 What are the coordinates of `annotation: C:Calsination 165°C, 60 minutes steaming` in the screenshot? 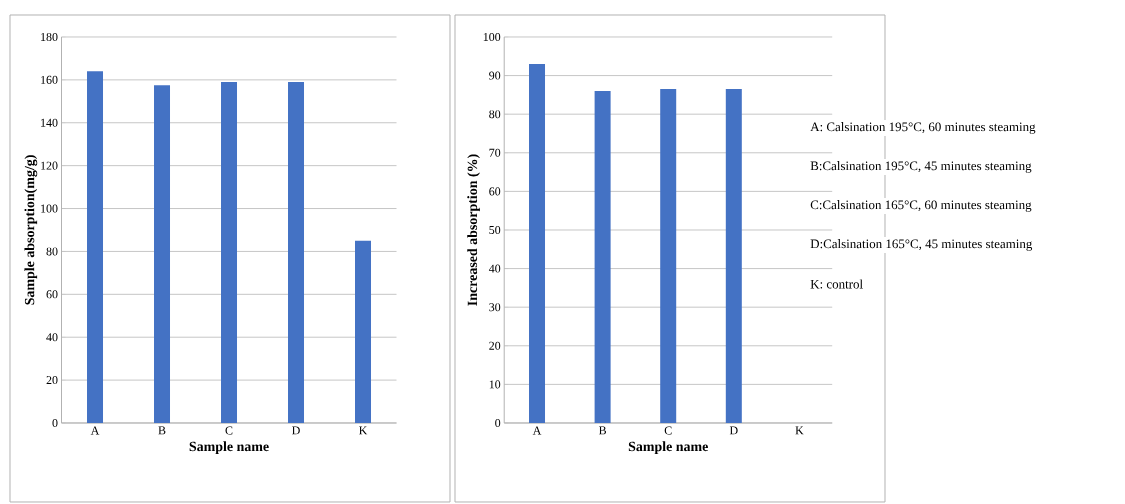 It's located at (921, 206).